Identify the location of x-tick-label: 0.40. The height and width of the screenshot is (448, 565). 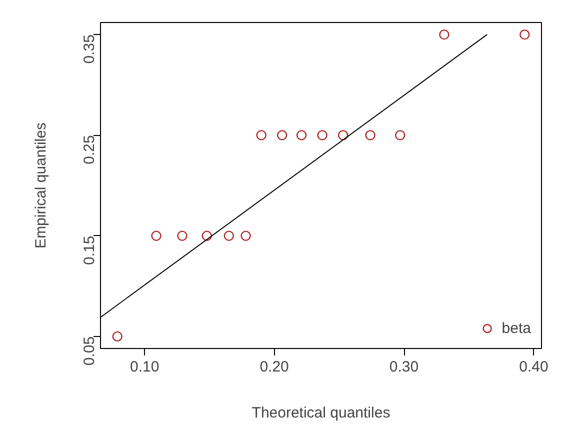
(533, 367).